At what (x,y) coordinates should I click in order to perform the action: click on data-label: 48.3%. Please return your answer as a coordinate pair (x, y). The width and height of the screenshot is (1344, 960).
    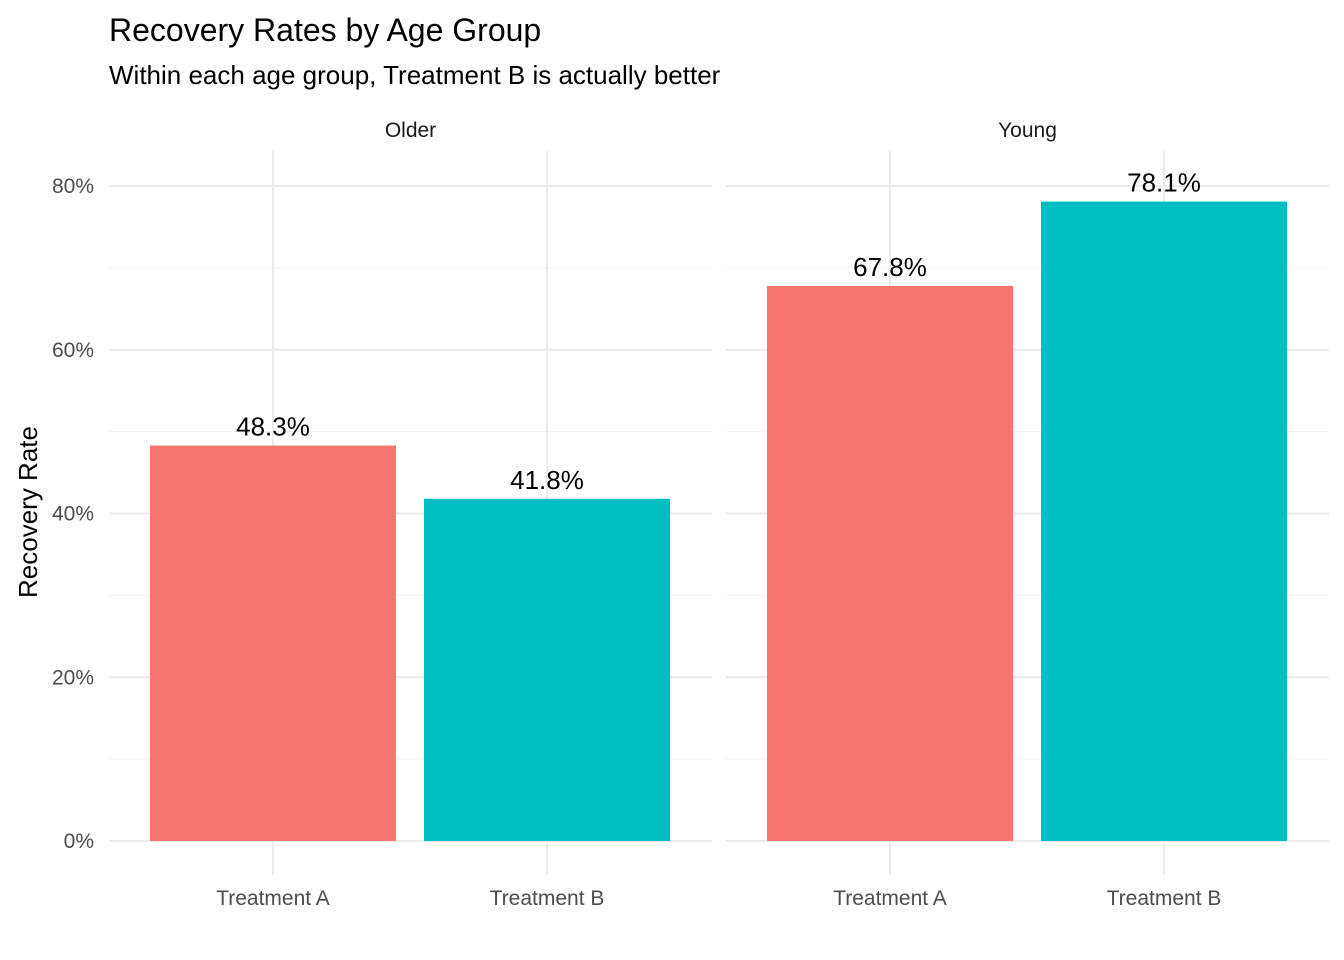
    Looking at the image, I should click on (273, 427).